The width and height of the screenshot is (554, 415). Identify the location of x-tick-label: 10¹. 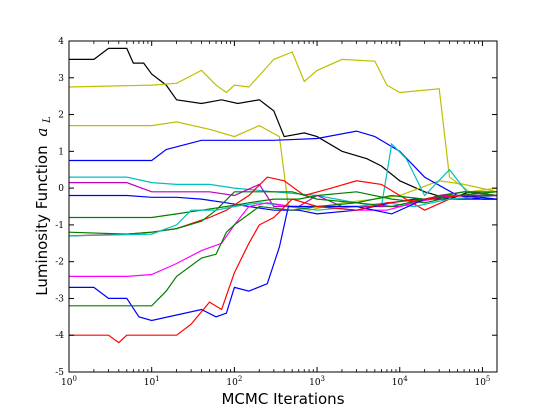
(152, 381).